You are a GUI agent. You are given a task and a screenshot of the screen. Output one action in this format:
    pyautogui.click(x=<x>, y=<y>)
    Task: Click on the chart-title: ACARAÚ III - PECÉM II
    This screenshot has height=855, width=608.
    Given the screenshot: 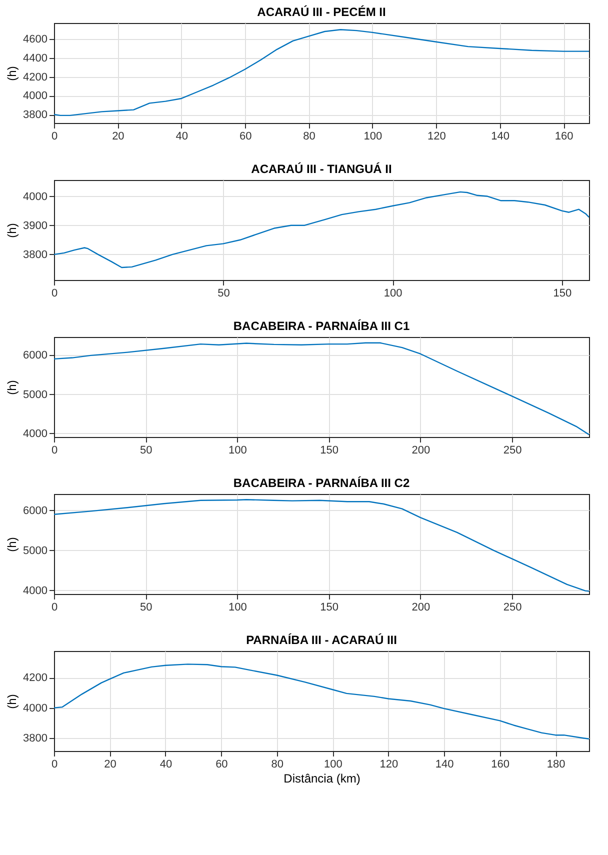 What is the action you would take?
    pyautogui.click(x=321, y=12)
    